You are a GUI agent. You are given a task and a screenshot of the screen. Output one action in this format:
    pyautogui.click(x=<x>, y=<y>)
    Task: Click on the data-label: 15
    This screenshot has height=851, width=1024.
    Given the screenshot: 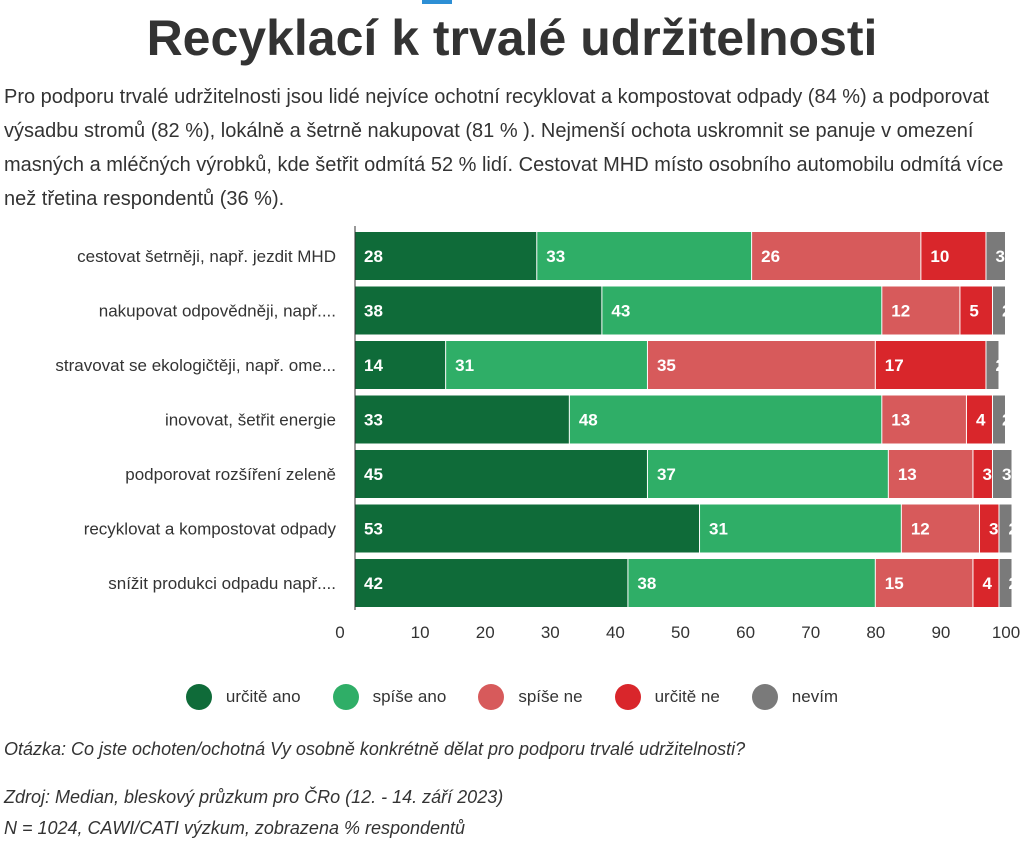 What is the action you would take?
    pyautogui.click(x=894, y=583)
    